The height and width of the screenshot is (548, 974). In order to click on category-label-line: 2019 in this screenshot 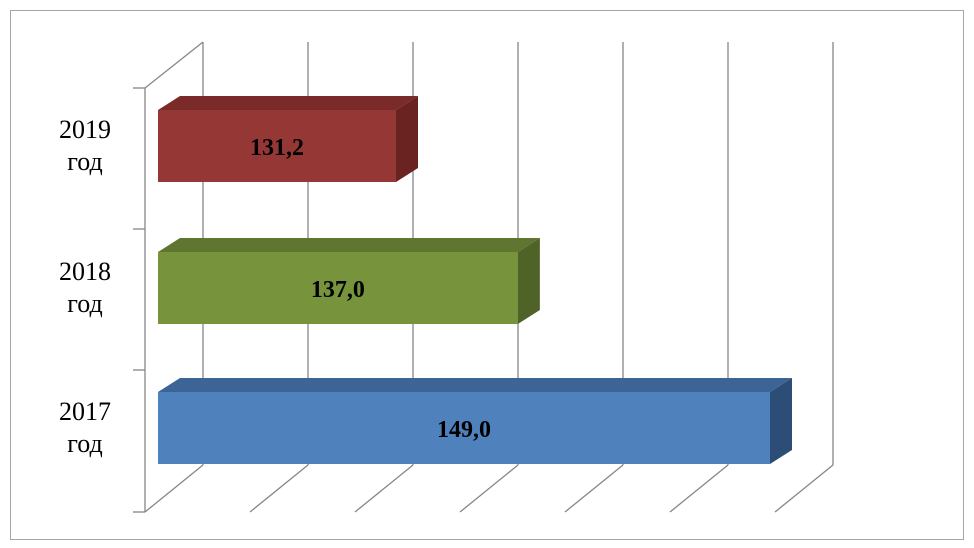, I will do `click(85, 129)`.